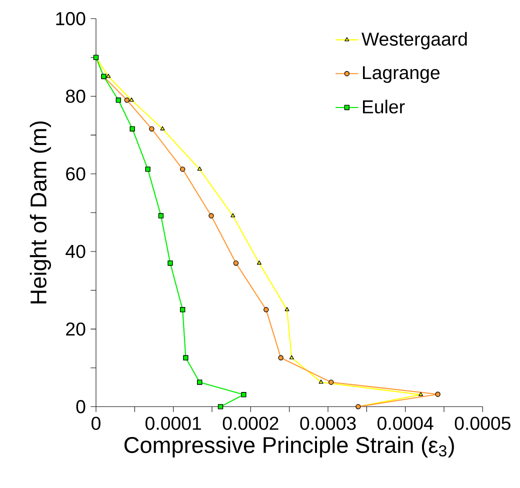  Describe the element at coordinates (76, 251) in the screenshot. I see `y-tick-label: 40` at that location.